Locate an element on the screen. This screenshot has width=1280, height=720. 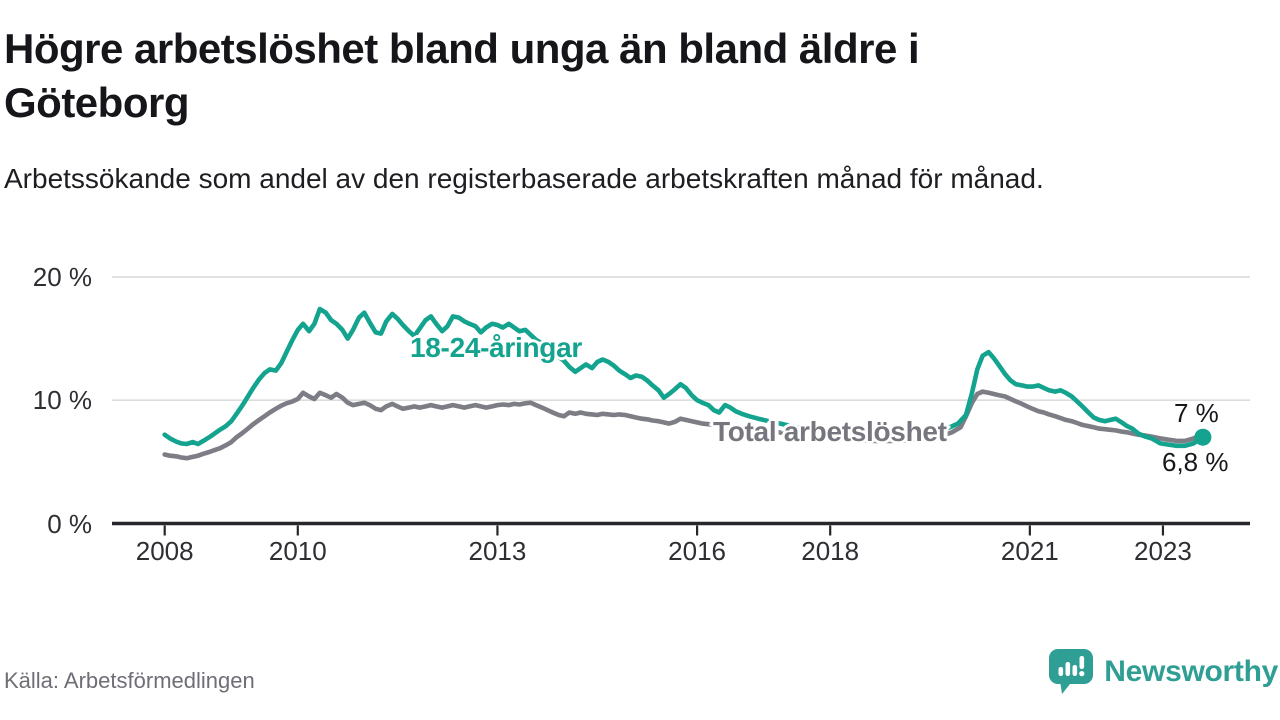
y-tick-label: 20 % is located at coordinates (62, 276).